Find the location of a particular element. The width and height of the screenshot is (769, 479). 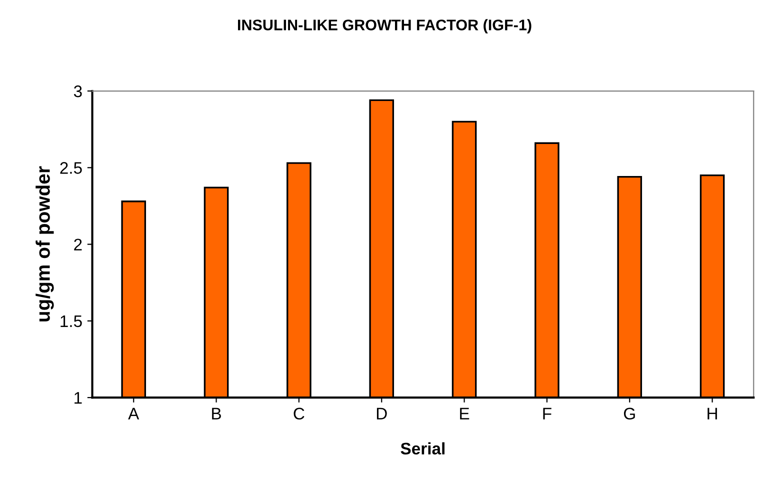

y-tick-label: 1.5 is located at coordinates (71, 322).